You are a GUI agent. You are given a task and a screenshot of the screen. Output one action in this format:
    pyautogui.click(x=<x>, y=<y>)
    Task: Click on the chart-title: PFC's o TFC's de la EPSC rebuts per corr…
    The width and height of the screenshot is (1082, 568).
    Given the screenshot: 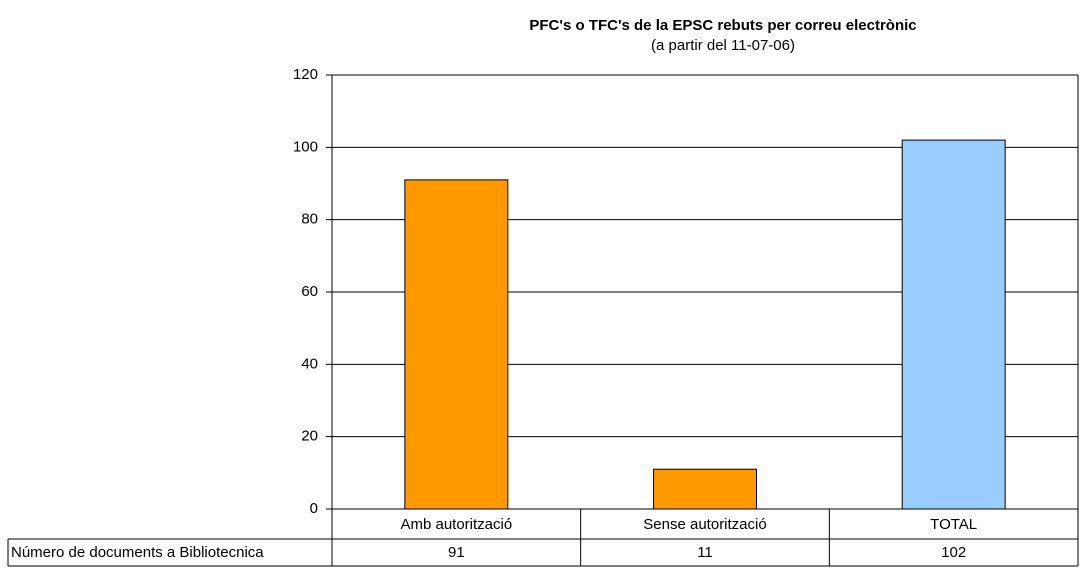 What is the action you would take?
    pyautogui.click(x=722, y=25)
    